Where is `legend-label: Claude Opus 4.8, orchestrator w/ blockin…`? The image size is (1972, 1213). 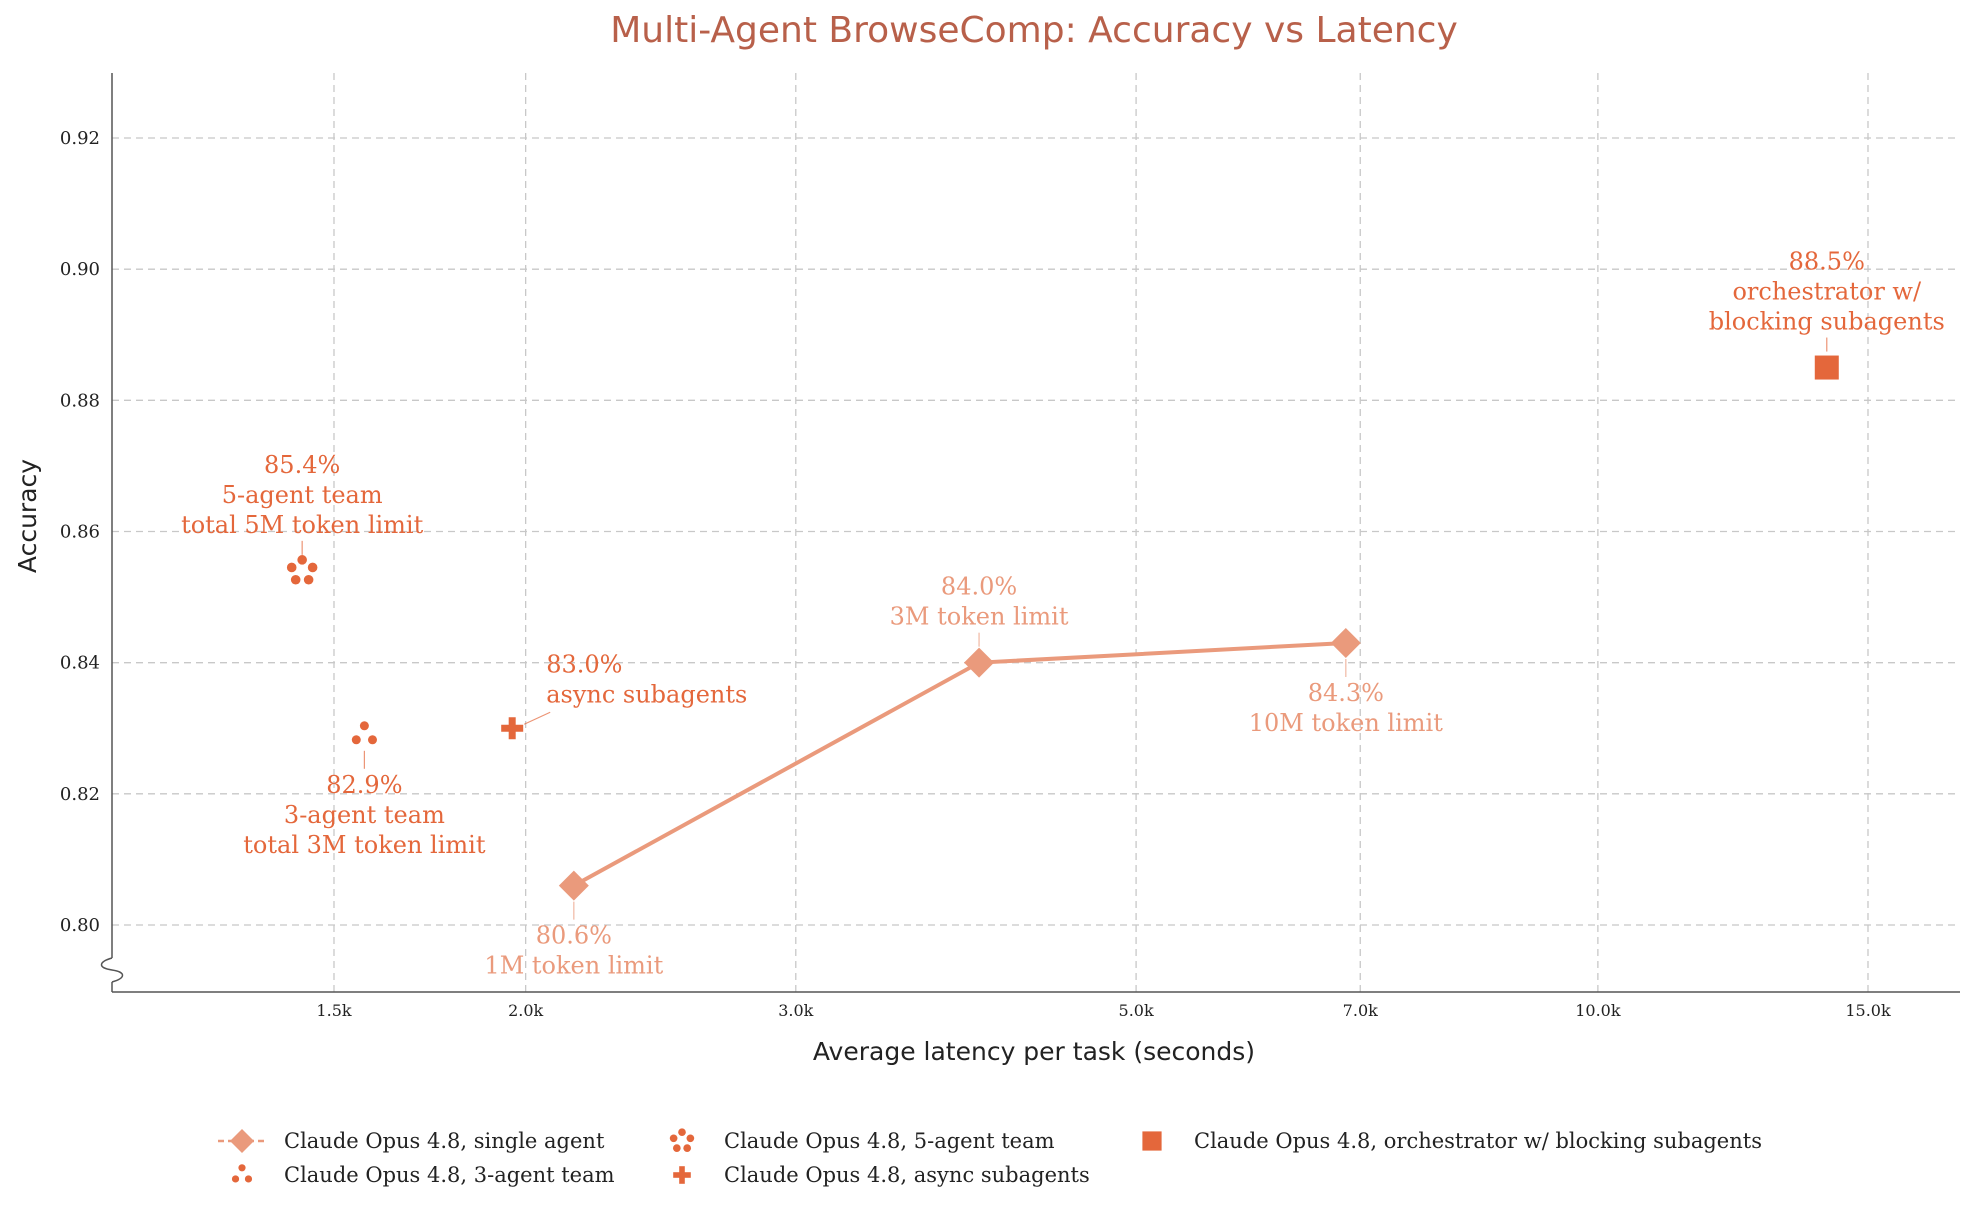
legend-label: Claude Opus 4.8, orchestrator w/ blockin… is located at coordinates (1478, 1141).